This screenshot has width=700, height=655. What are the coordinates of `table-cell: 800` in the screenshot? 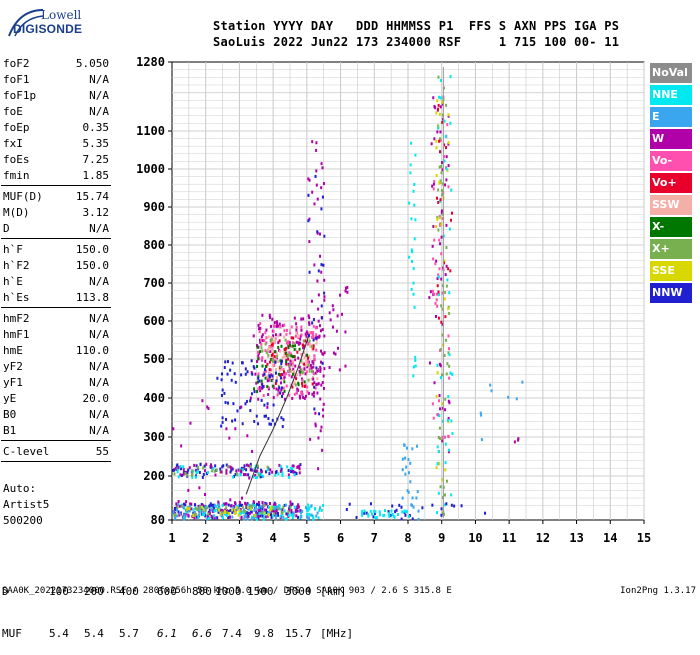 It's located at (202, 591).